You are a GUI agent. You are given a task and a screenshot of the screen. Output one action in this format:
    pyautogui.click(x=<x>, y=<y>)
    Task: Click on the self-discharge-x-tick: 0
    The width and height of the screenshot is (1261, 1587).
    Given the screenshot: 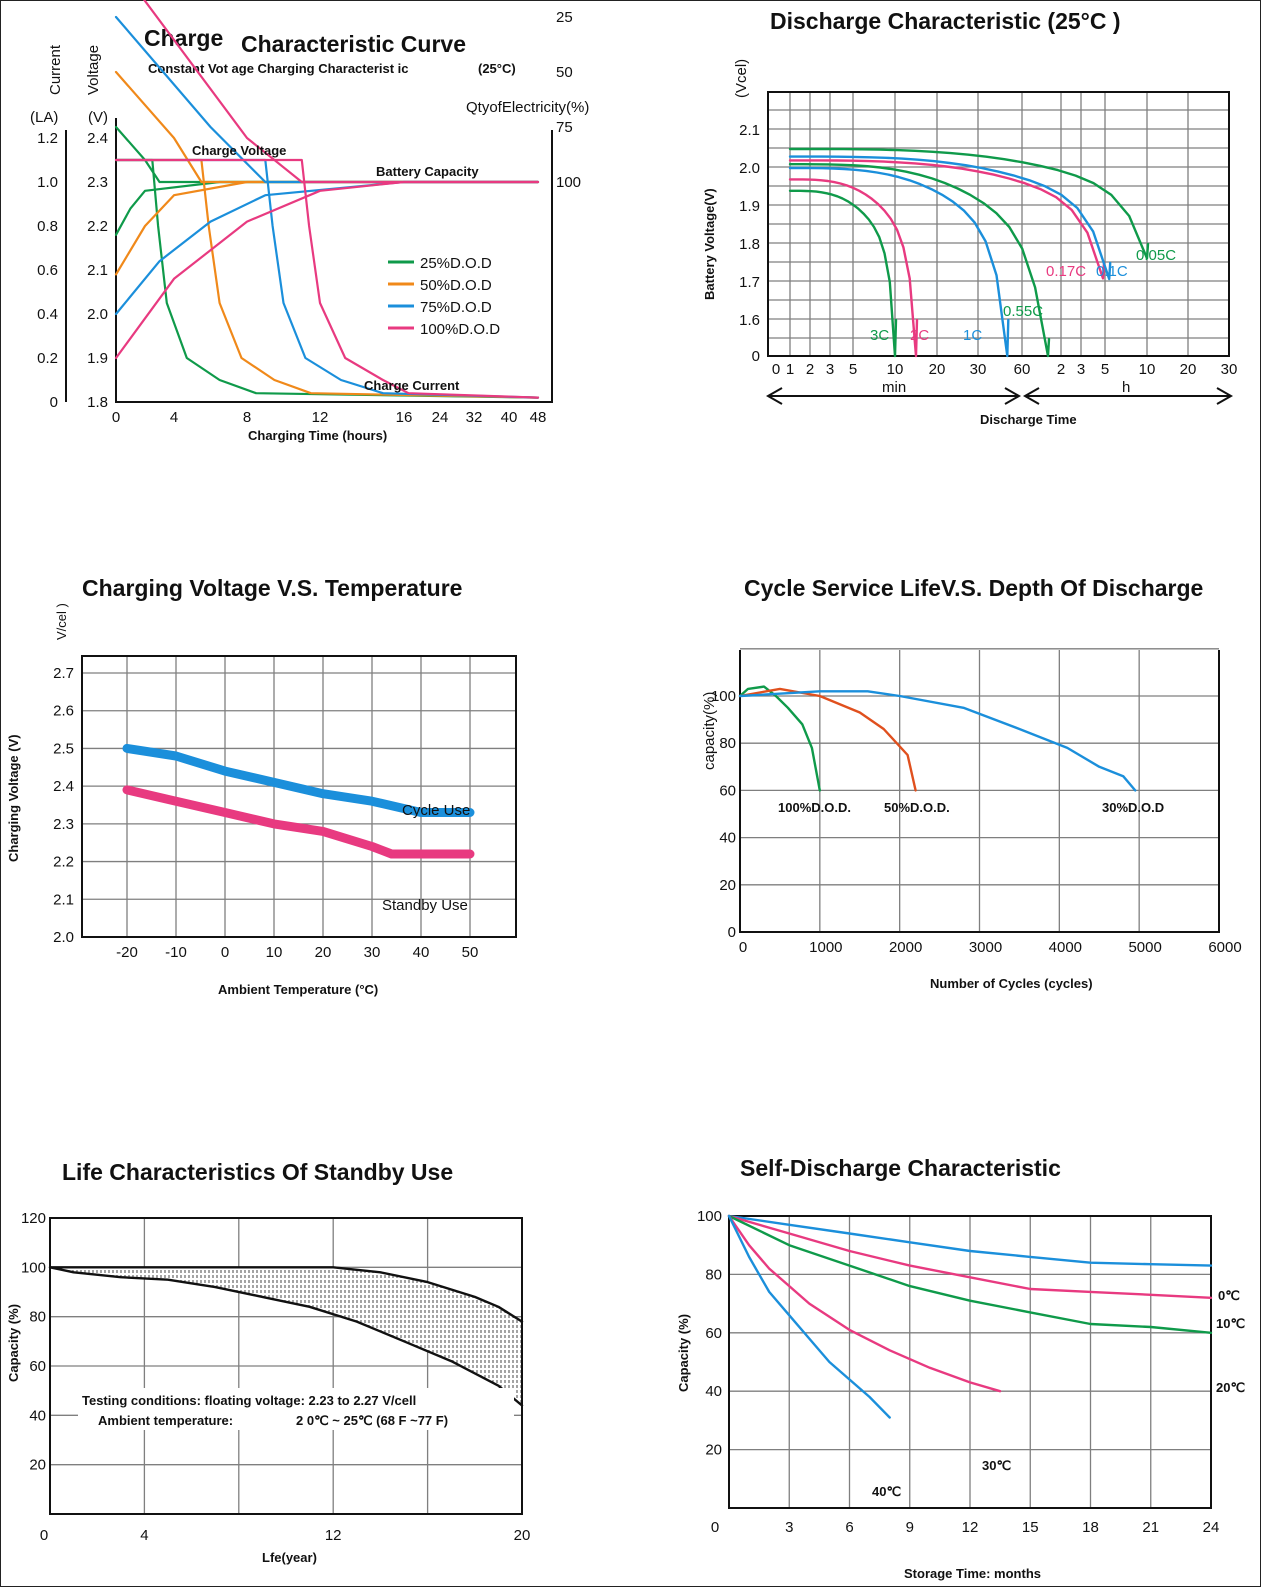 What is the action you would take?
    pyautogui.click(x=715, y=1527)
    